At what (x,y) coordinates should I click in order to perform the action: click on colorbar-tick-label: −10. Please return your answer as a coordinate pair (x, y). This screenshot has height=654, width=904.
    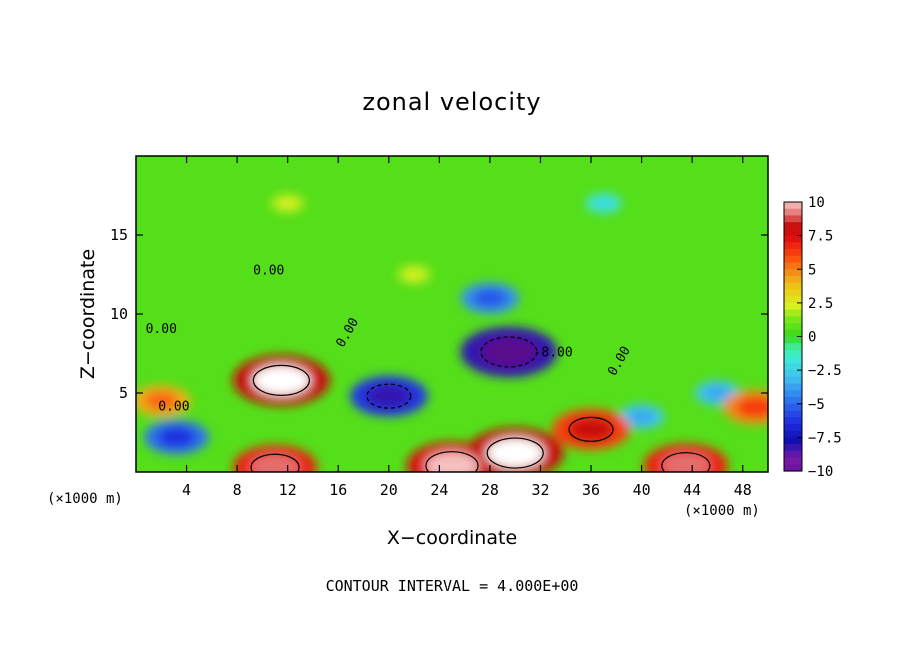
    Looking at the image, I should click on (820, 472).